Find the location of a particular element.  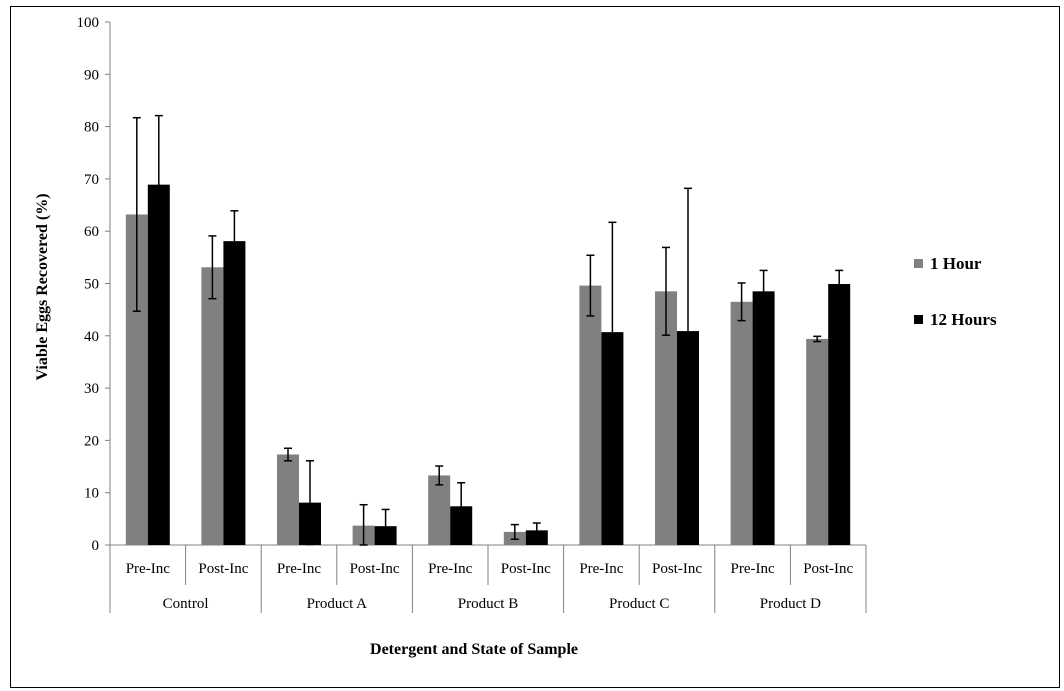

x-axis-title: Detergent and State of Sample is located at coordinates (474, 649).